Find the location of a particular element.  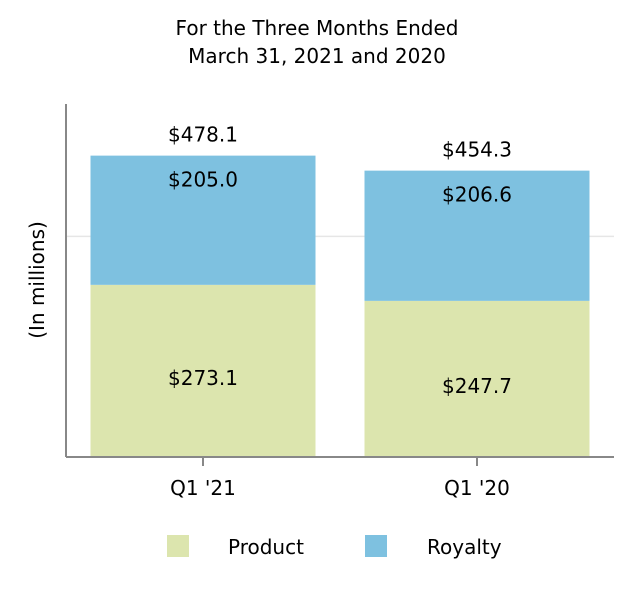

total-label-0: $478.1 is located at coordinates (203, 135).